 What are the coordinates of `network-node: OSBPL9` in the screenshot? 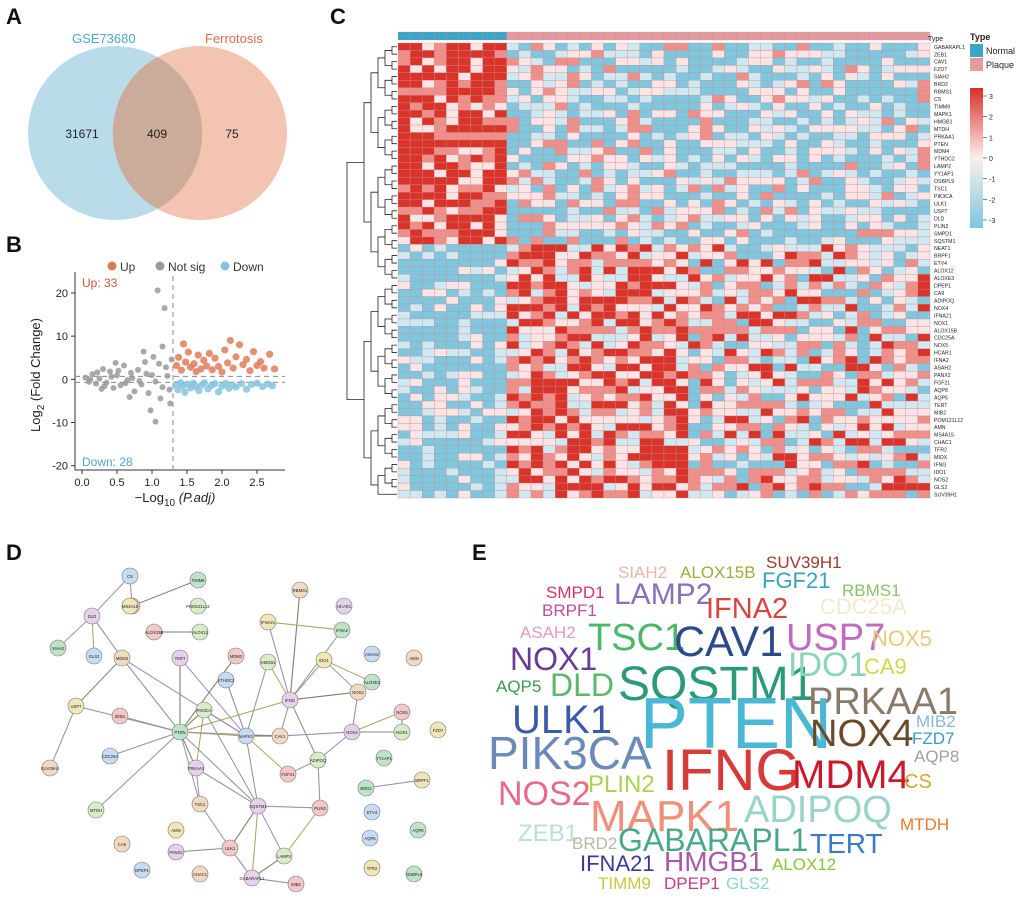 It's located at (414, 874).